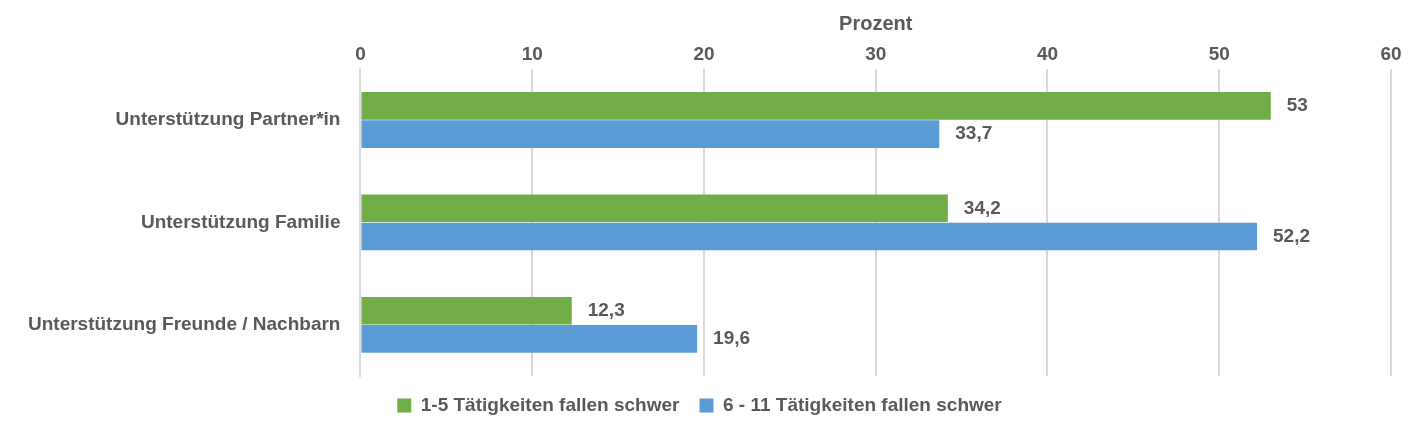 This screenshot has width=1419, height=438. I want to click on legend-label: 6 - 11 Tätigkeiten fallen schwer, so click(862, 404).